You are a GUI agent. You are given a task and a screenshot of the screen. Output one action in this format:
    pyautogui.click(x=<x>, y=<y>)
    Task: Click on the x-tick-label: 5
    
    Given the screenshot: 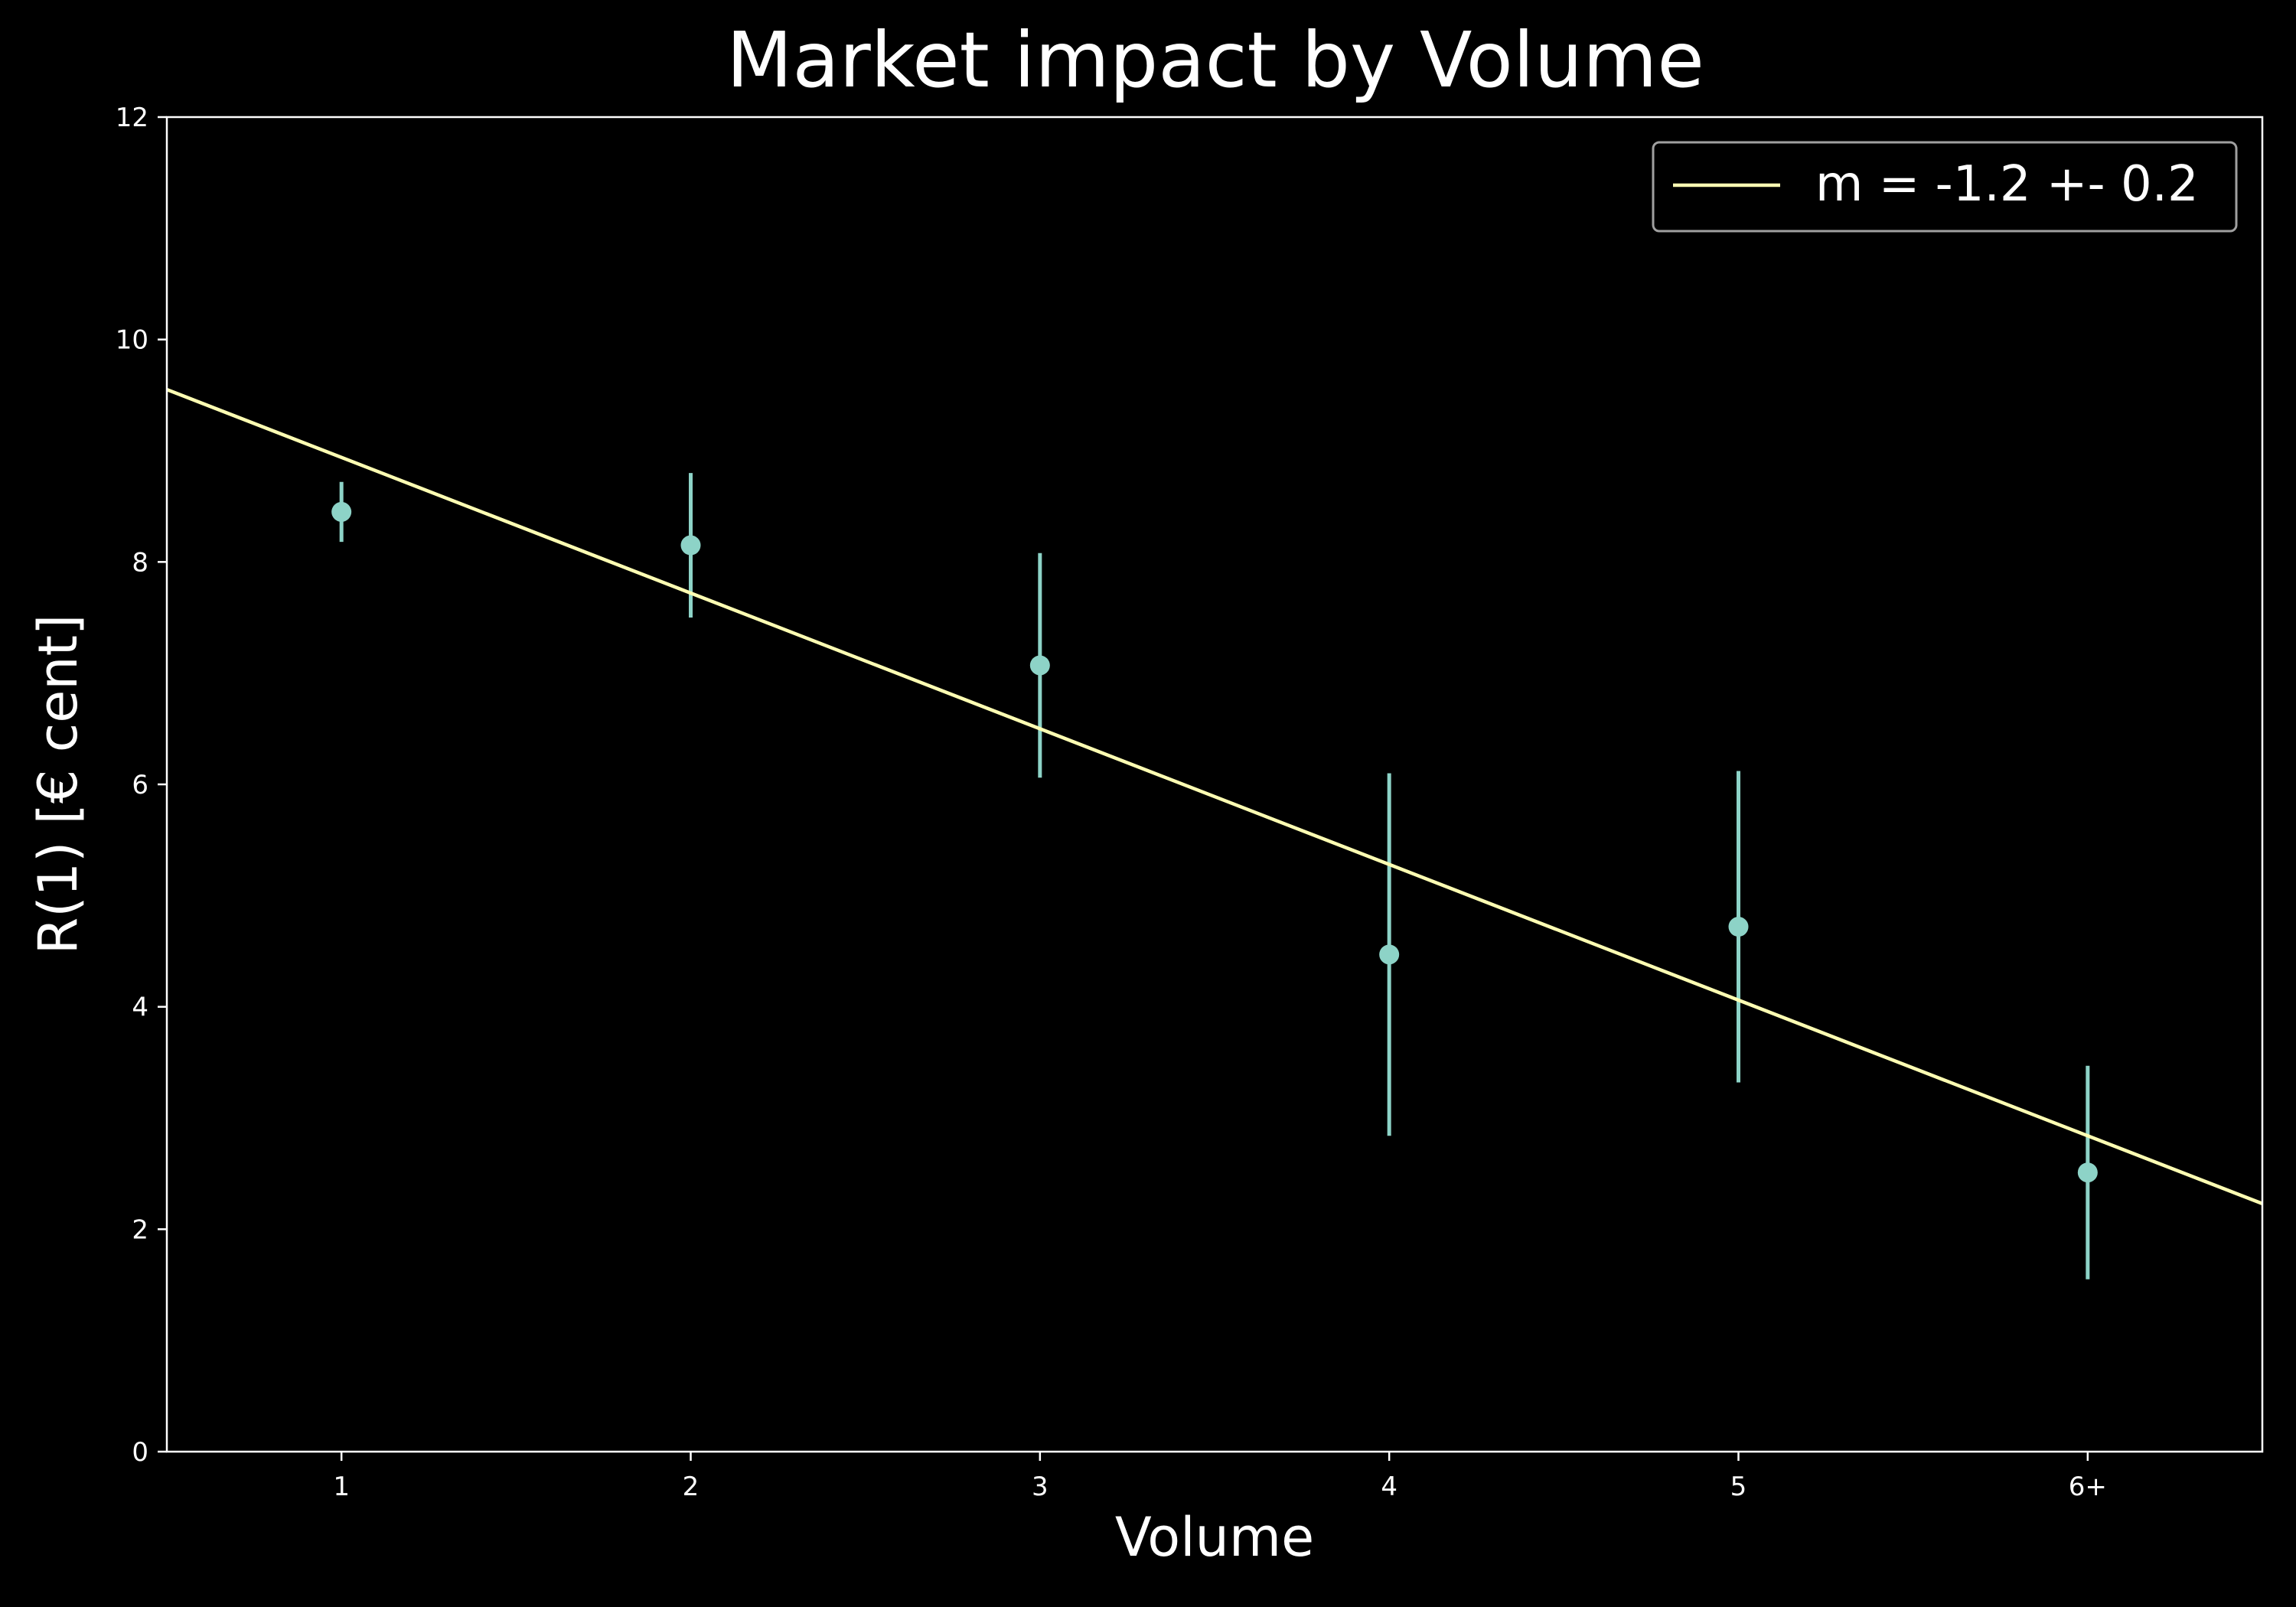 What is the action you would take?
    pyautogui.click(x=1738, y=1487)
    